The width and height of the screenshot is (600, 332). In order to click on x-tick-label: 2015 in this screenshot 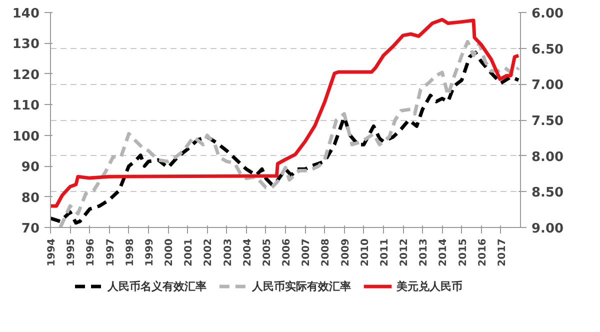, I will do `click(463, 252)`.